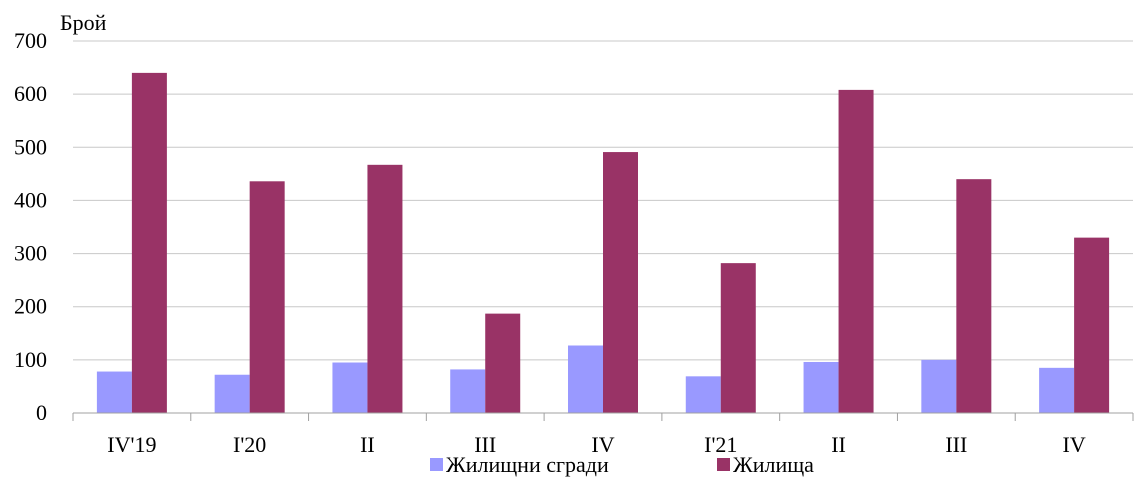 This screenshot has width=1135, height=477. What do you see at coordinates (249, 442) in the screenshot?
I see `x-tick-label: I'20` at bounding box center [249, 442].